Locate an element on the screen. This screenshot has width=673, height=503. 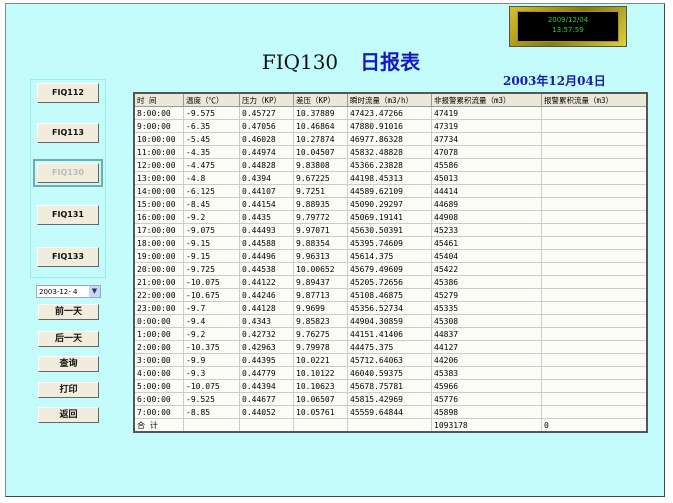
column-header: 非报警累积流量（m3） is located at coordinates (486, 99).